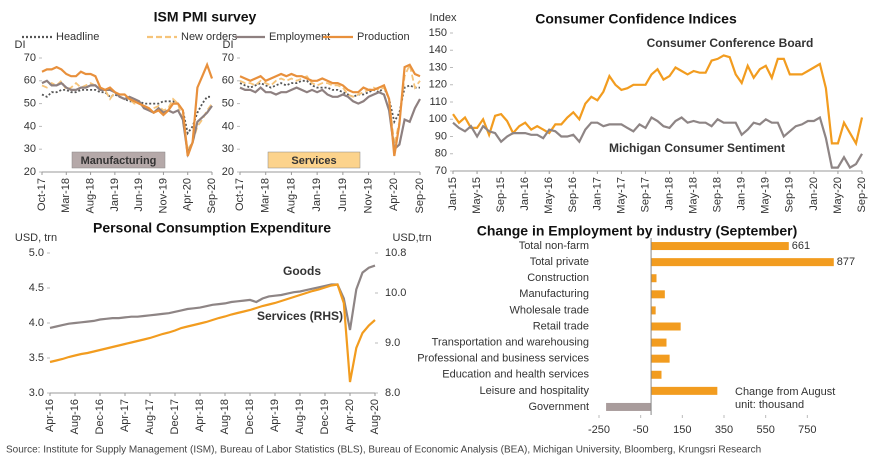 The height and width of the screenshot is (461, 870). I want to click on y2-tick-label: 10.0, so click(395, 293).